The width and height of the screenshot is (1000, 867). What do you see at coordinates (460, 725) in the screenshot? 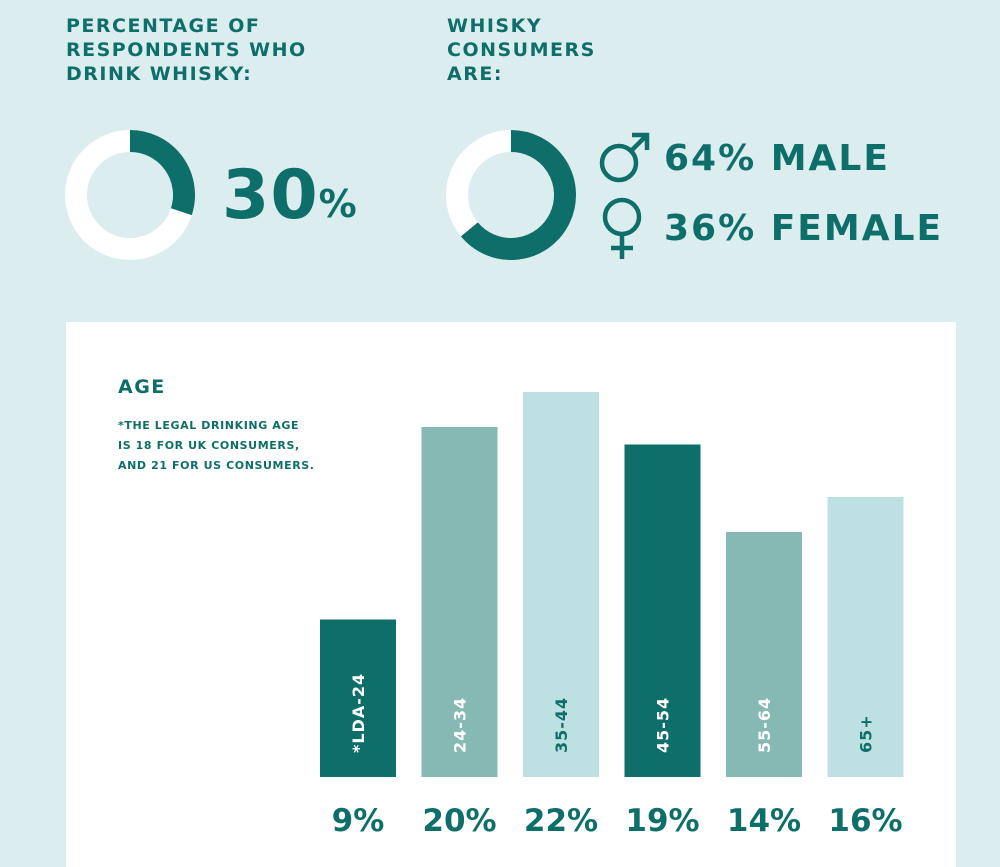
I see `age-category-label: 24-34` at bounding box center [460, 725].